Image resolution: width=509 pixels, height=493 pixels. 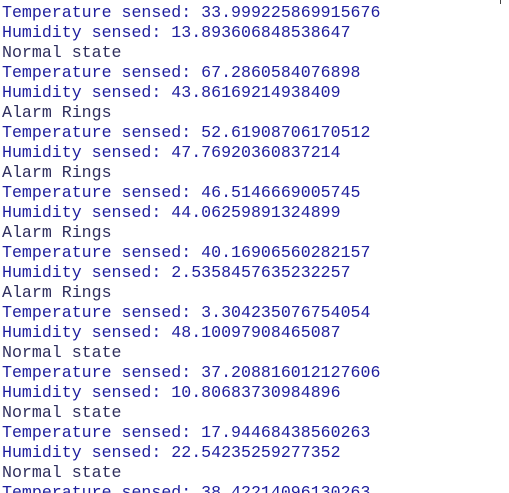 I want to click on console-line: Humidity sensed: 13.893606848538647, so click(x=176, y=32).